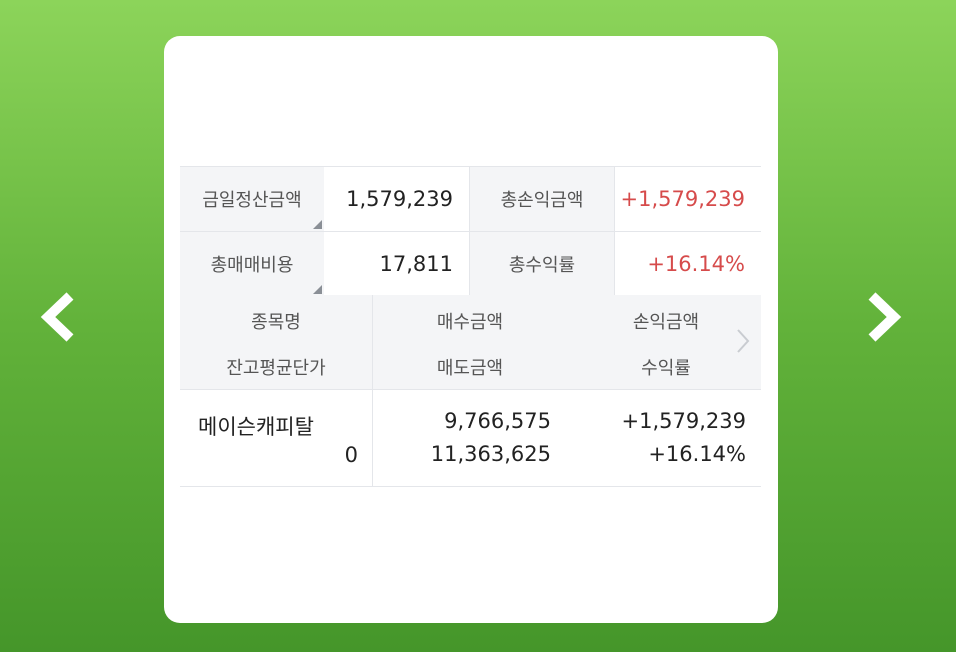  I want to click on row-name-column, so click(276, 438).